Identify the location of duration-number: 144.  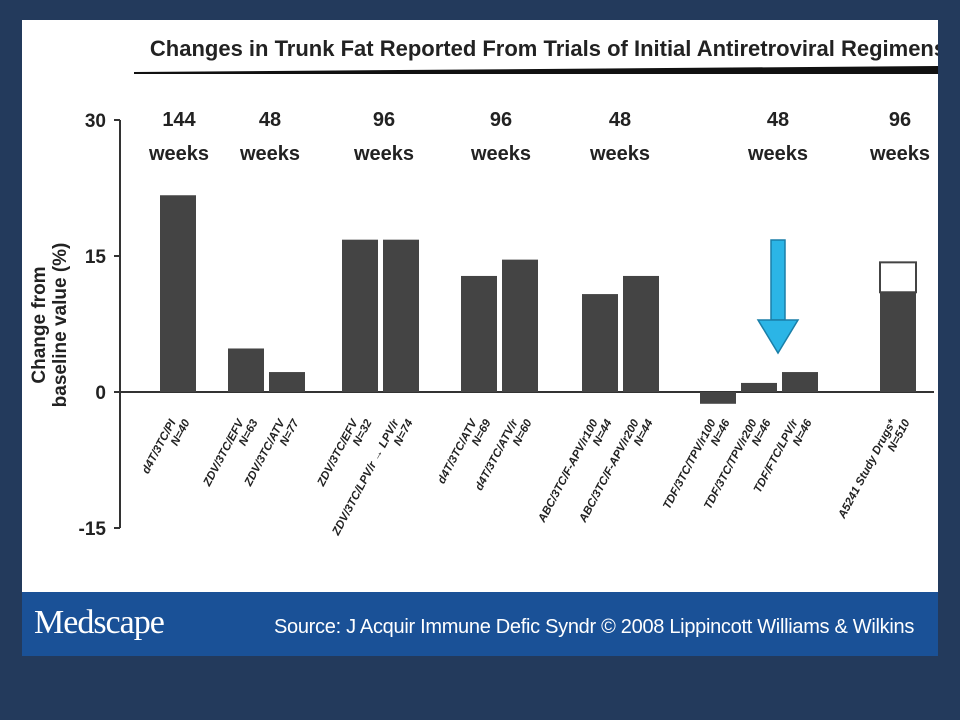
(179, 120).